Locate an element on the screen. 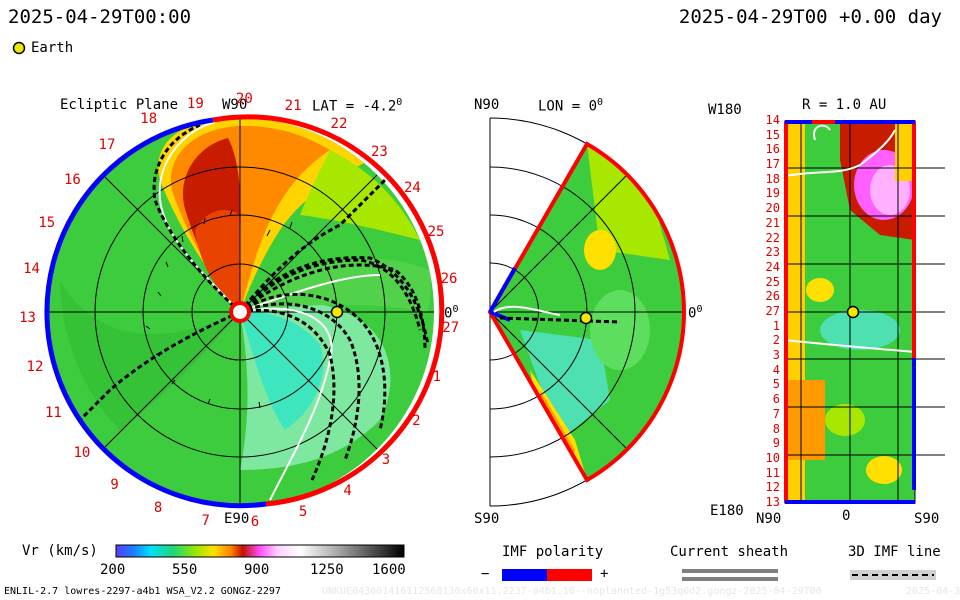  synoptic-row-label: 7 is located at coordinates (776, 413).